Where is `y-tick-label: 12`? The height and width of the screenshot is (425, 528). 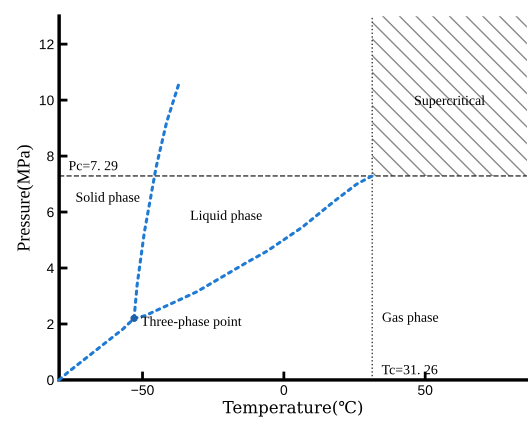 y-tick-label: 12 is located at coordinates (47, 44).